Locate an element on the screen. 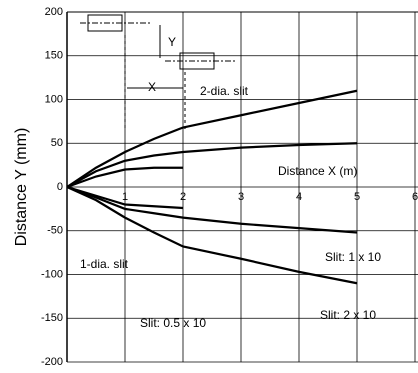  annotation: 1-dia. slit is located at coordinates (104, 264).